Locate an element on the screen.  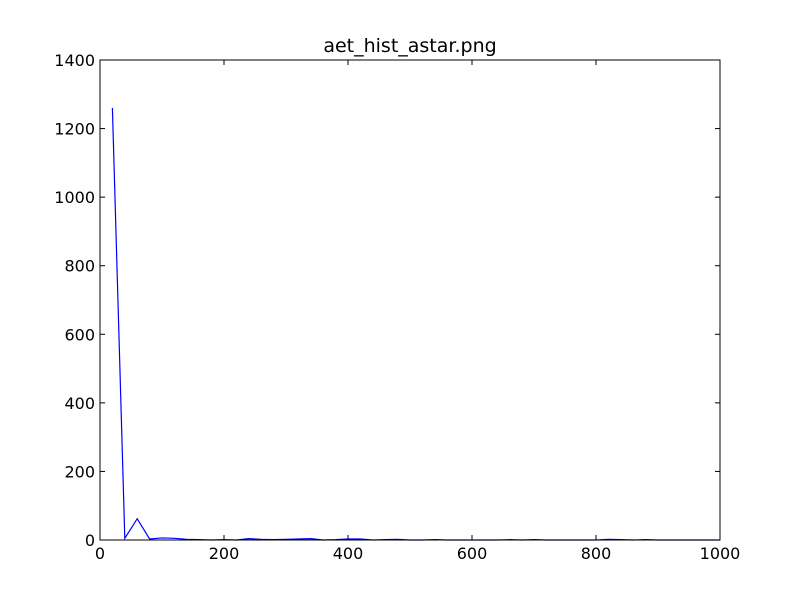
x-tick-label: 0 is located at coordinates (100, 553).